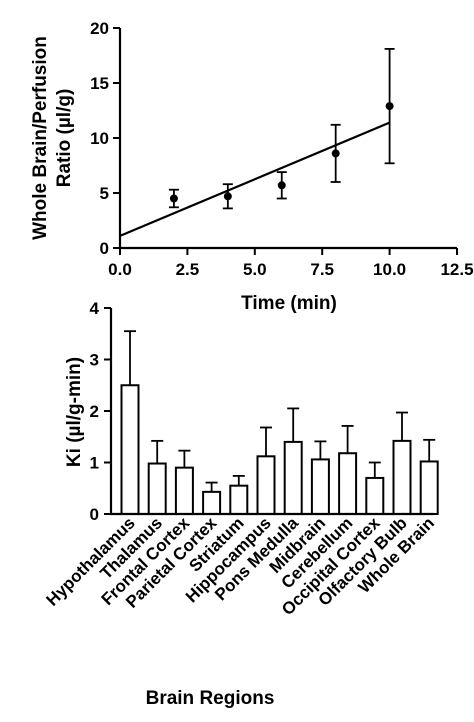 The width and height of the screenshot is (474, 722). What do you see at coordinates (94, 463) in the screenshot?
I see `bottom-y-tick-label: 1` at bounding box center [94, 463].